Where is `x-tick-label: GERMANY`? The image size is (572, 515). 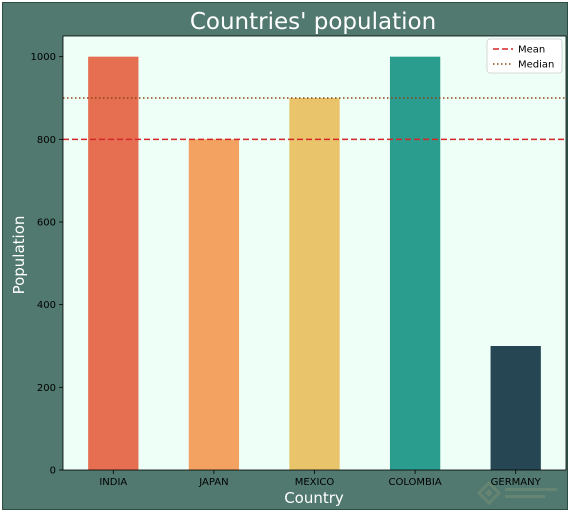
x-tick-label: GERMANY is located at coordinates (516, 482).